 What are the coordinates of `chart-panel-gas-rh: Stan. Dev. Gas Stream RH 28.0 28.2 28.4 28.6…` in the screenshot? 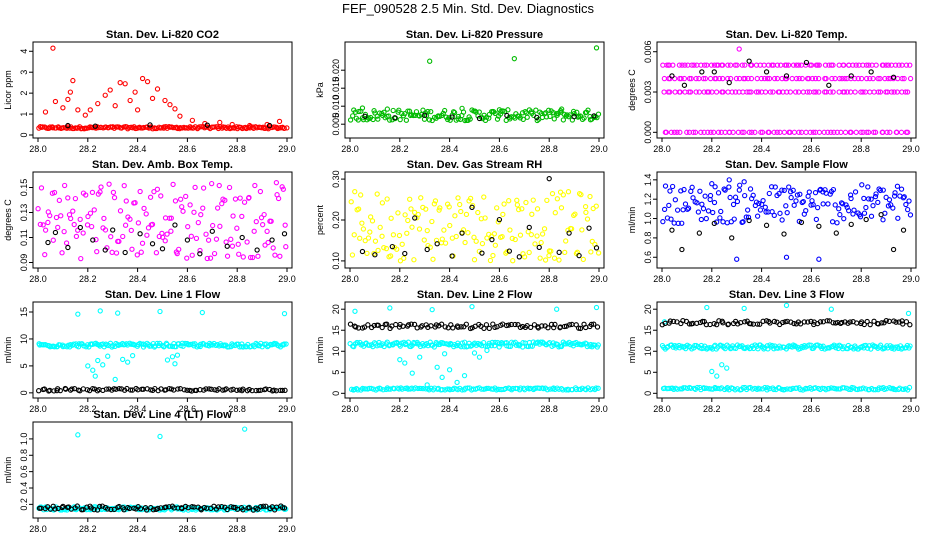 It's located at (468, 222).